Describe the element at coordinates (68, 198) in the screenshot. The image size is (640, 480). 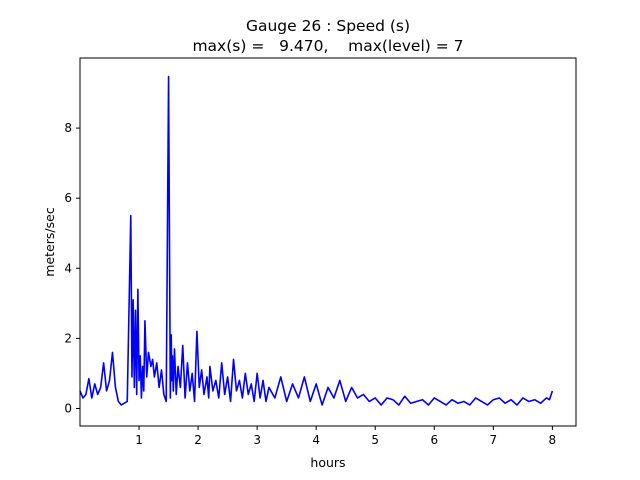
I see `y-tick-label: 6` at that location.